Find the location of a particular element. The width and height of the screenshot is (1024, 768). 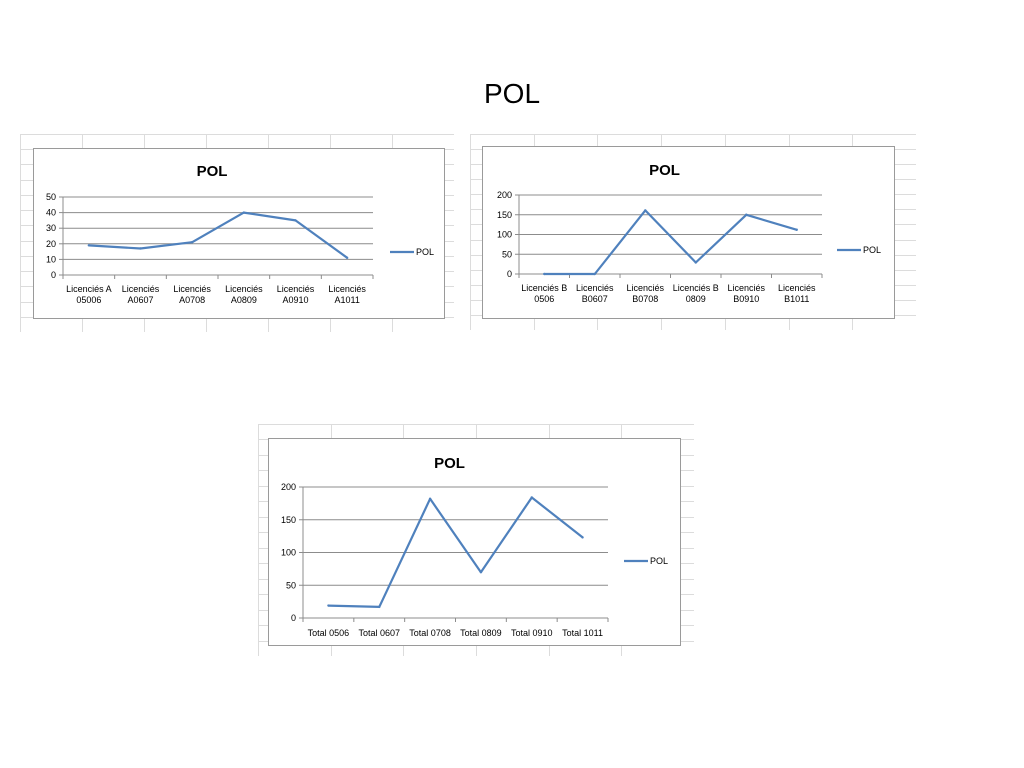

x-tick-label-line: 0809 is located at coordinates (696, 299).